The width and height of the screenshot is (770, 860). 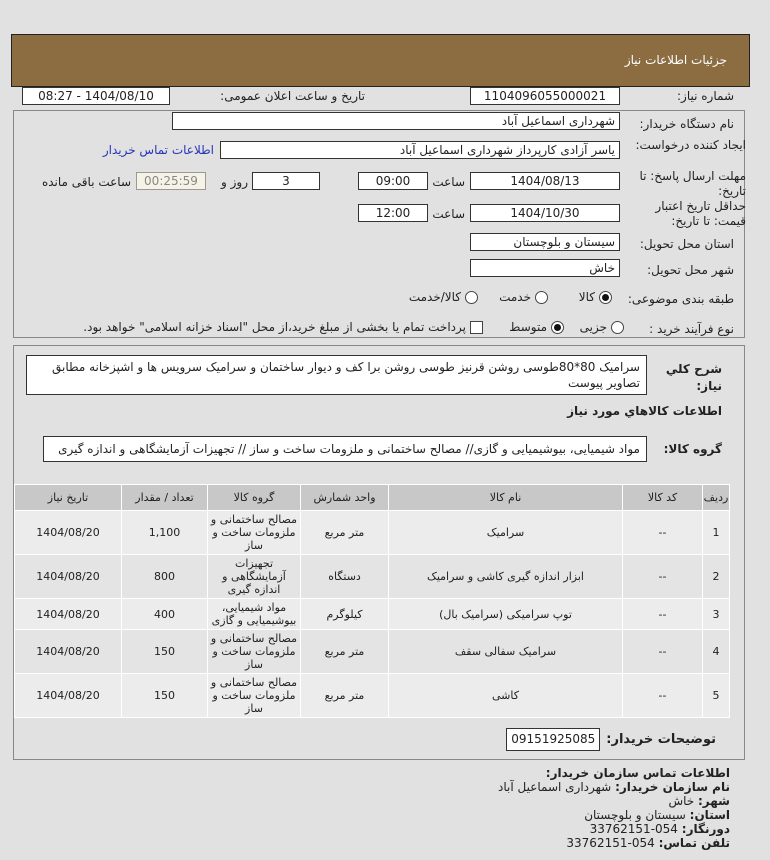 I want to click on contact-fax-label: دورنگار:, so click(x=705, y=829).